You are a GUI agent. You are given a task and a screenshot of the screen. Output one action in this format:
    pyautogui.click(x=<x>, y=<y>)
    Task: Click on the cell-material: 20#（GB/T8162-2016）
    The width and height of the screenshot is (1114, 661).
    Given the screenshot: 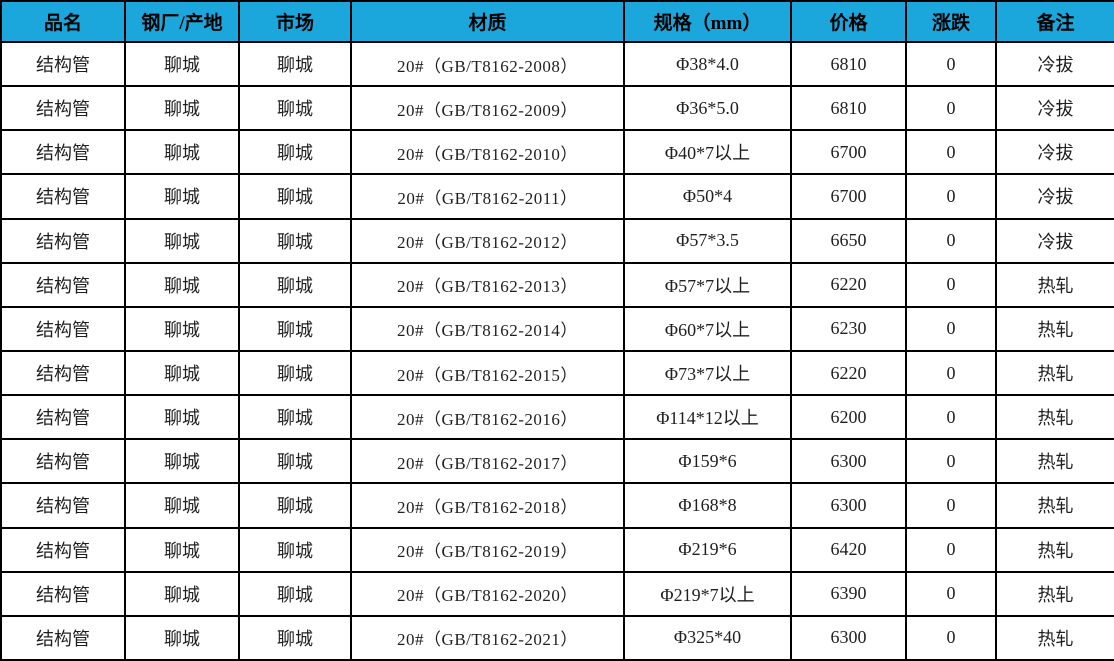 What is the action you would take?
    pyautogui.click(x=487, y=417)
    